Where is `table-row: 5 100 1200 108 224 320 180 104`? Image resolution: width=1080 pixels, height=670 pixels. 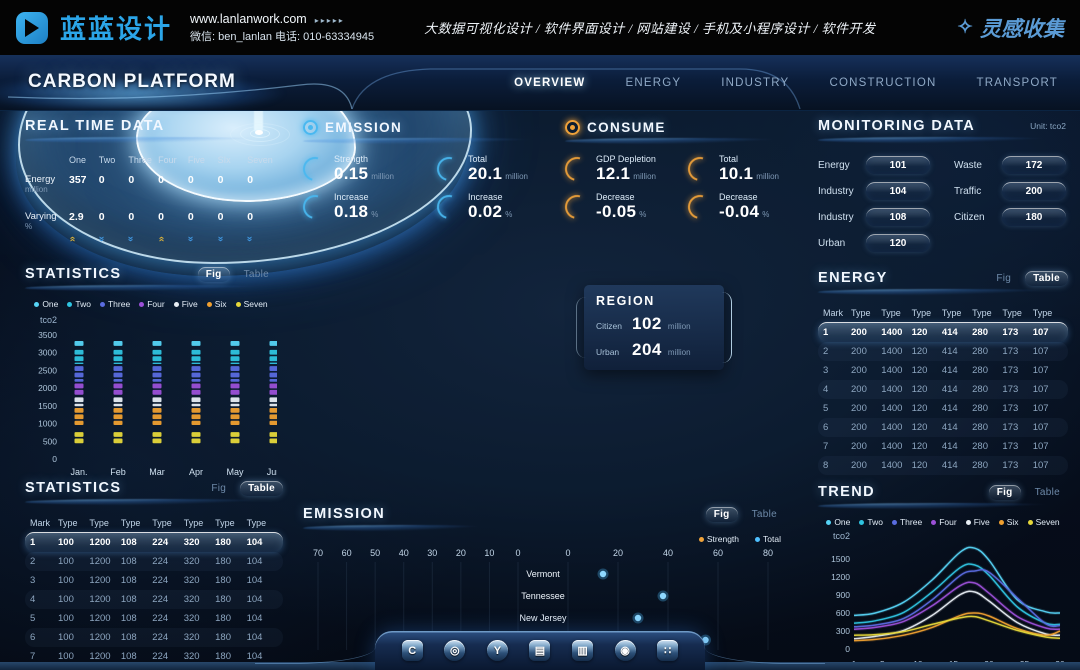
table-row: 5 100 1200 108 224 320 180 104 is located at coordinates (154, 618).